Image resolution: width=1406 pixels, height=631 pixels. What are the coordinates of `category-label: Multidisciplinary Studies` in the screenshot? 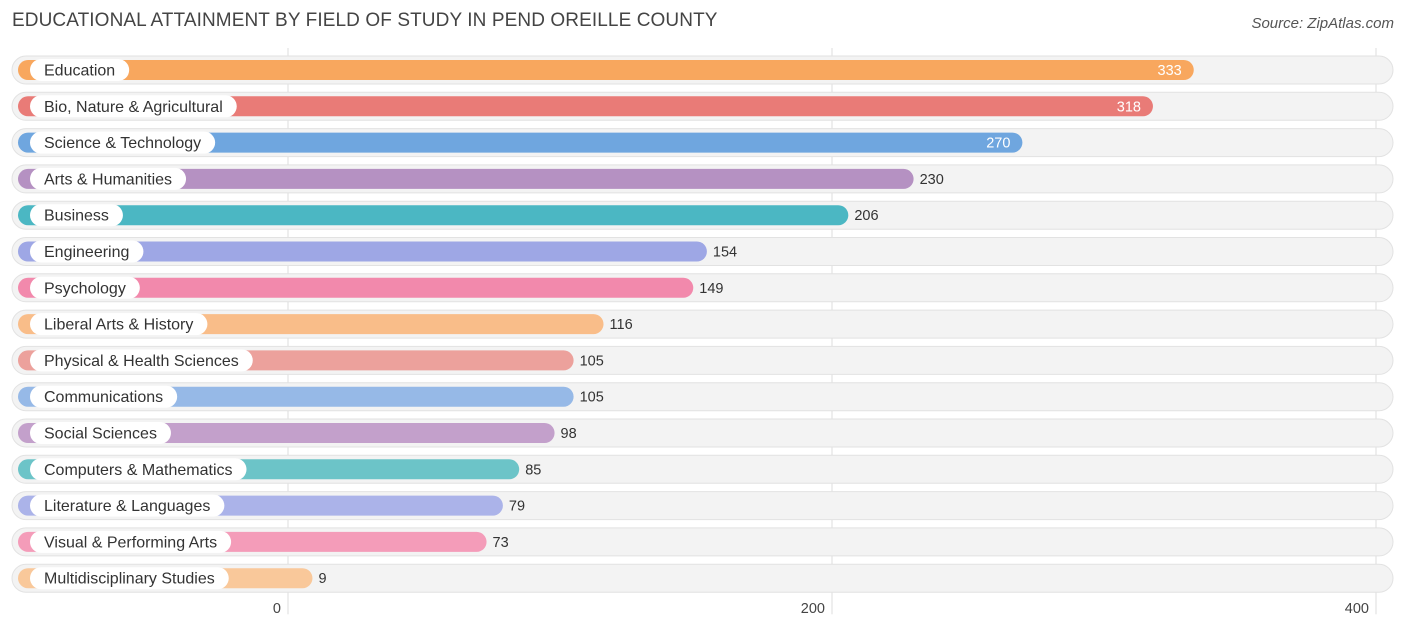 It's located at (129, 579).